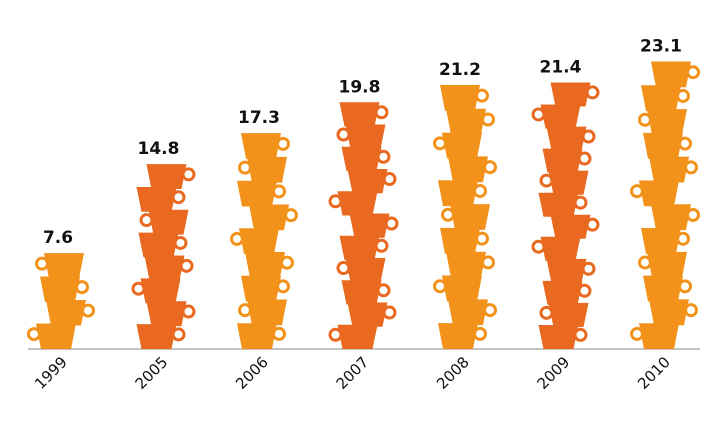 The height and width of the screenshot is (424, 706). I want to click on x-tick-label: 2006, so click(252, 373).